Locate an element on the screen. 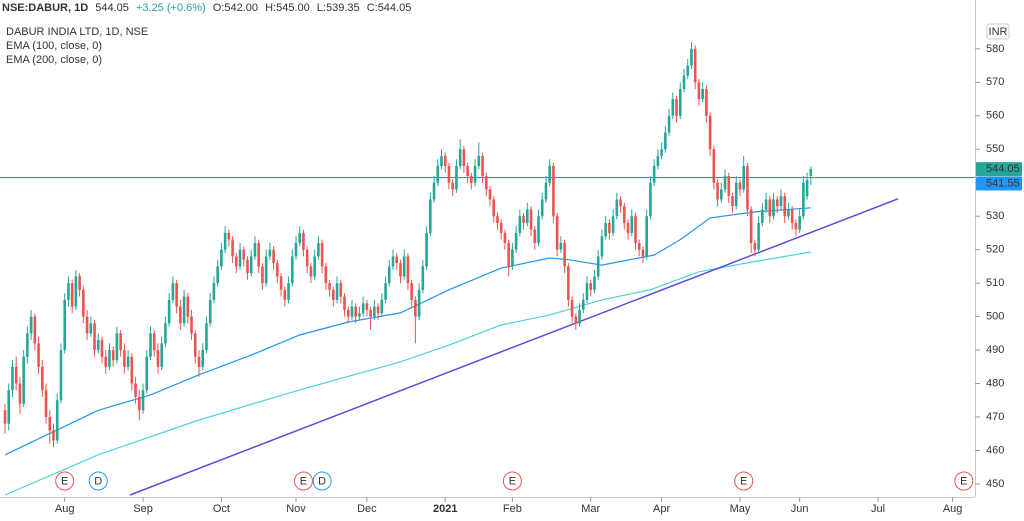 The height and width of the screenshot is (521, 1024). y-tick-label: 560 is located at coordinates (995, 116).